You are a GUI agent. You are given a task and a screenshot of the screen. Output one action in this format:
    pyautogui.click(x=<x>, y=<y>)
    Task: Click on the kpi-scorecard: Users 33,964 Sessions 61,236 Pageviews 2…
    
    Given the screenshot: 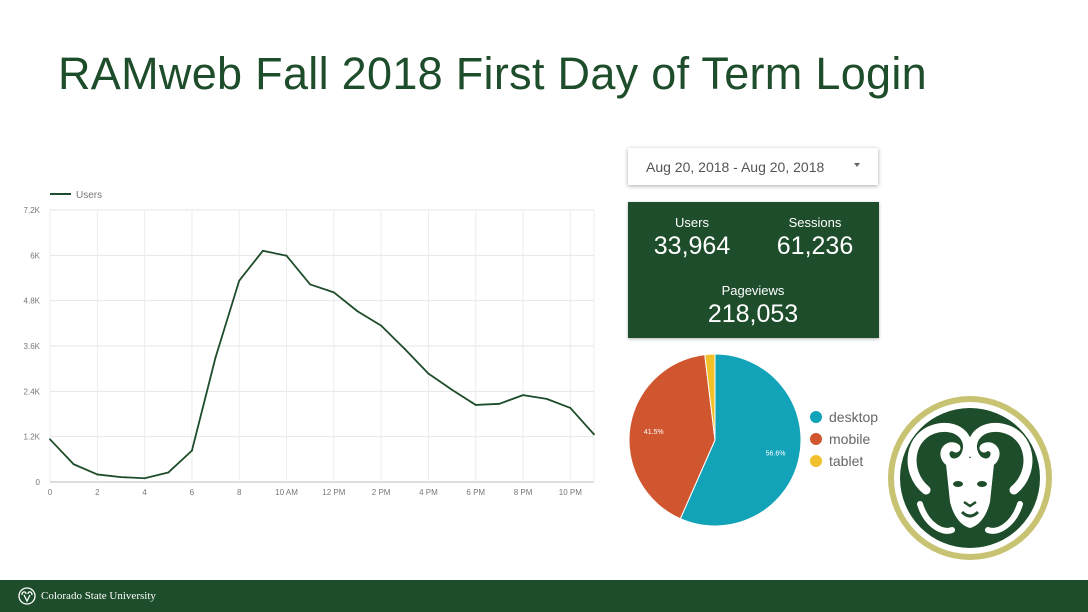 What is the action you would take?
    pyautogui.click(x=753, y=270)
    